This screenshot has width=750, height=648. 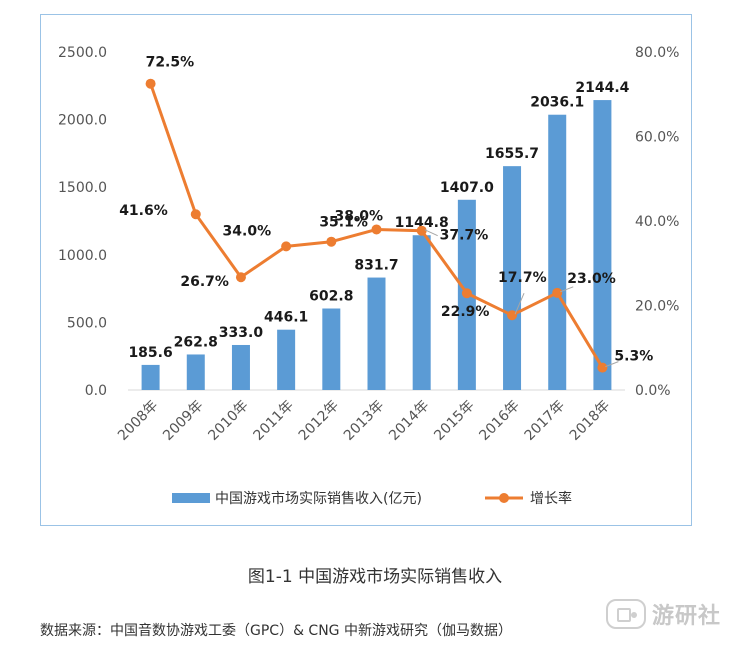 I want to click on bar-value-label: 602.8, so click(x=331, y=297).